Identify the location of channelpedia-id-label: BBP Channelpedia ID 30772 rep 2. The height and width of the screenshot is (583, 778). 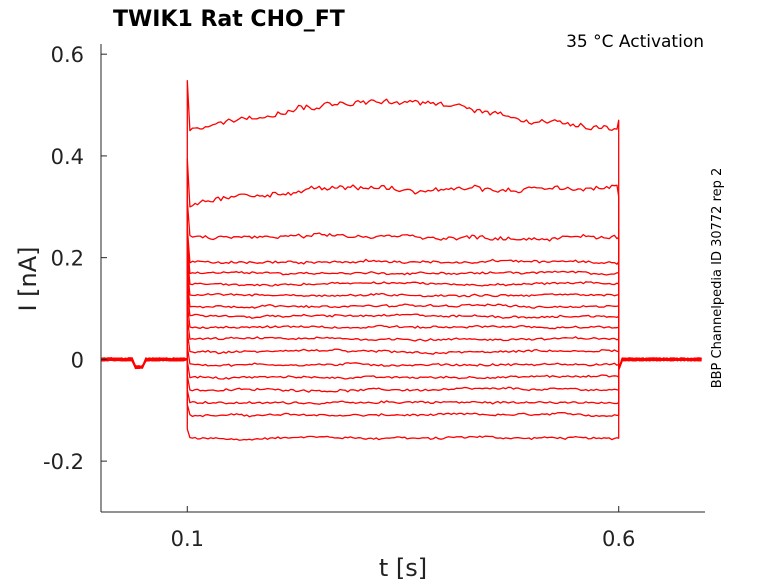
(717, 278).